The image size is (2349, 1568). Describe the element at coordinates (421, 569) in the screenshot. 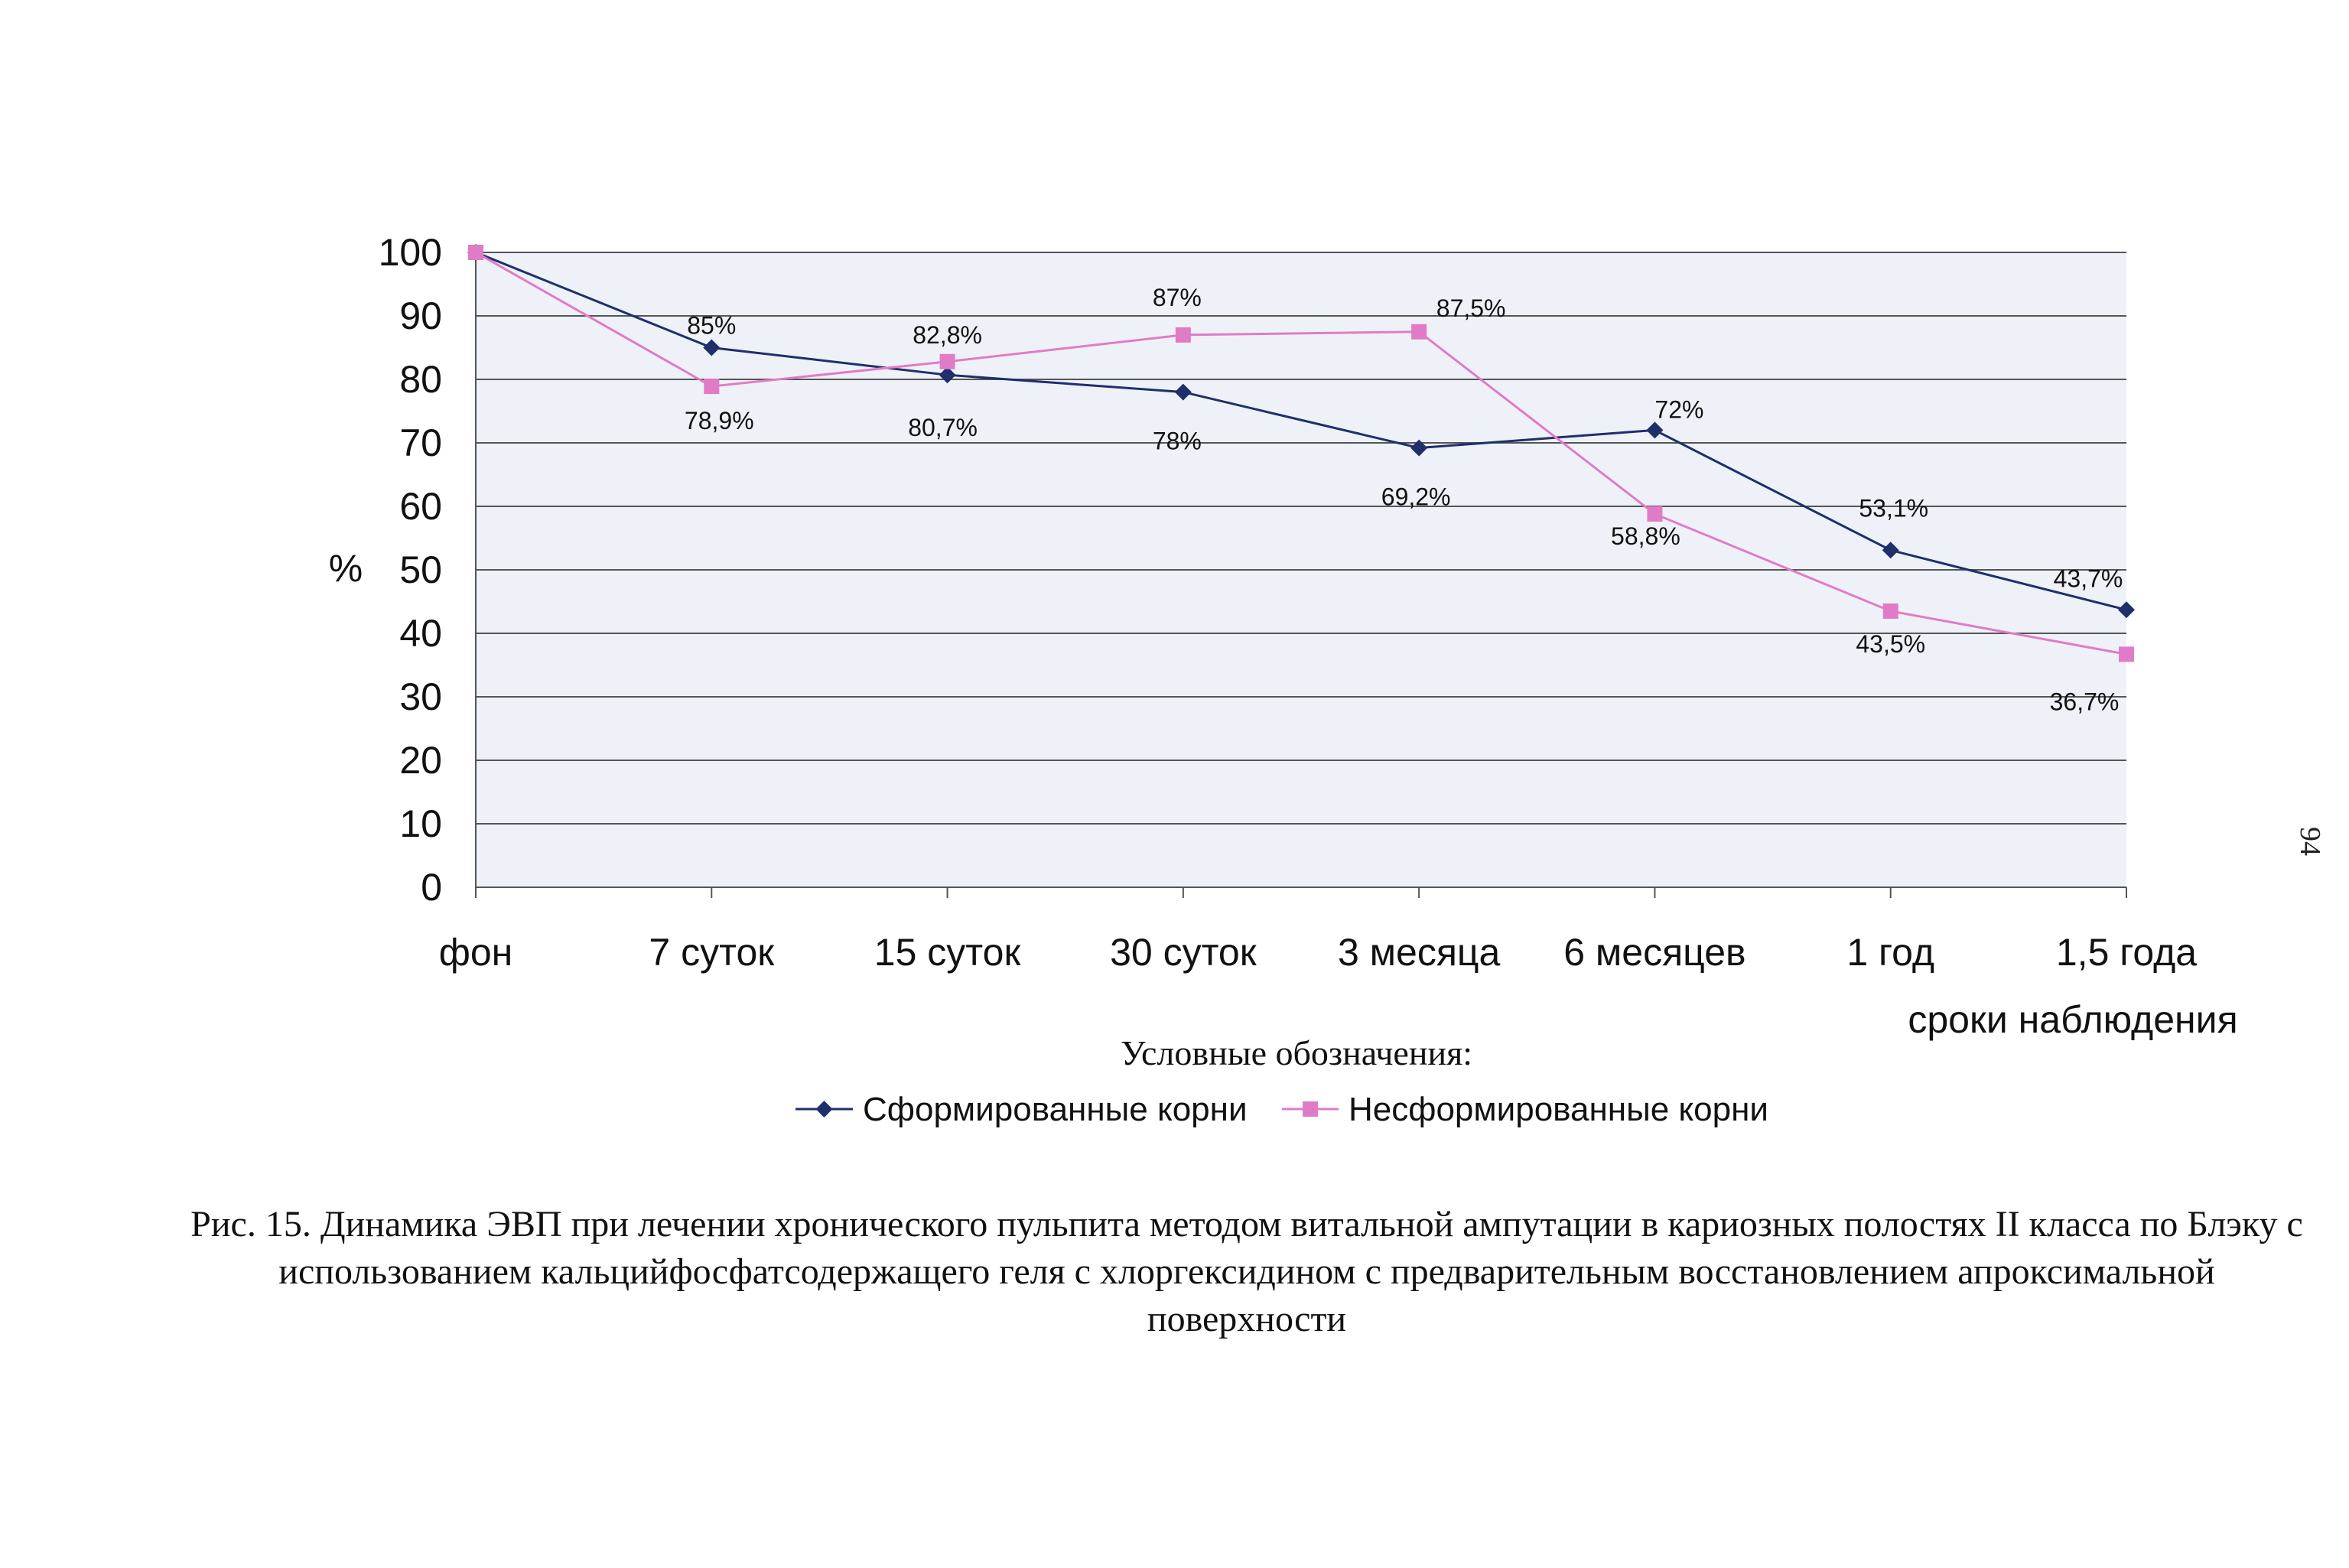

I see `y-tick-label: 50` at that location.